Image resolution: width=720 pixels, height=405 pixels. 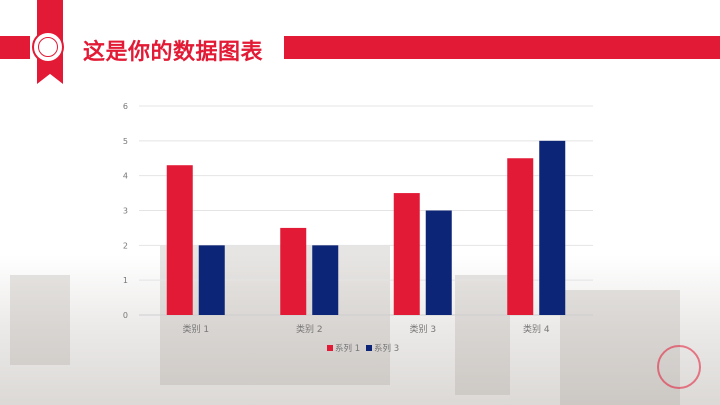 I want to click on y-tick-label: 5, so click(x=125, y=141).